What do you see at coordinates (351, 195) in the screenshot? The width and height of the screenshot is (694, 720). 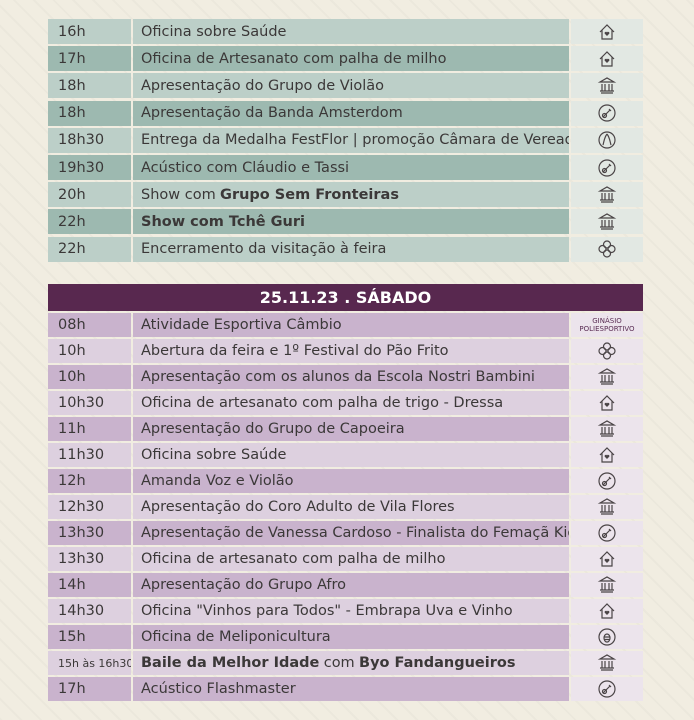 I see `event-cell: Show com Grupo Sem Fronteiras` at bounding box center [351, 195].